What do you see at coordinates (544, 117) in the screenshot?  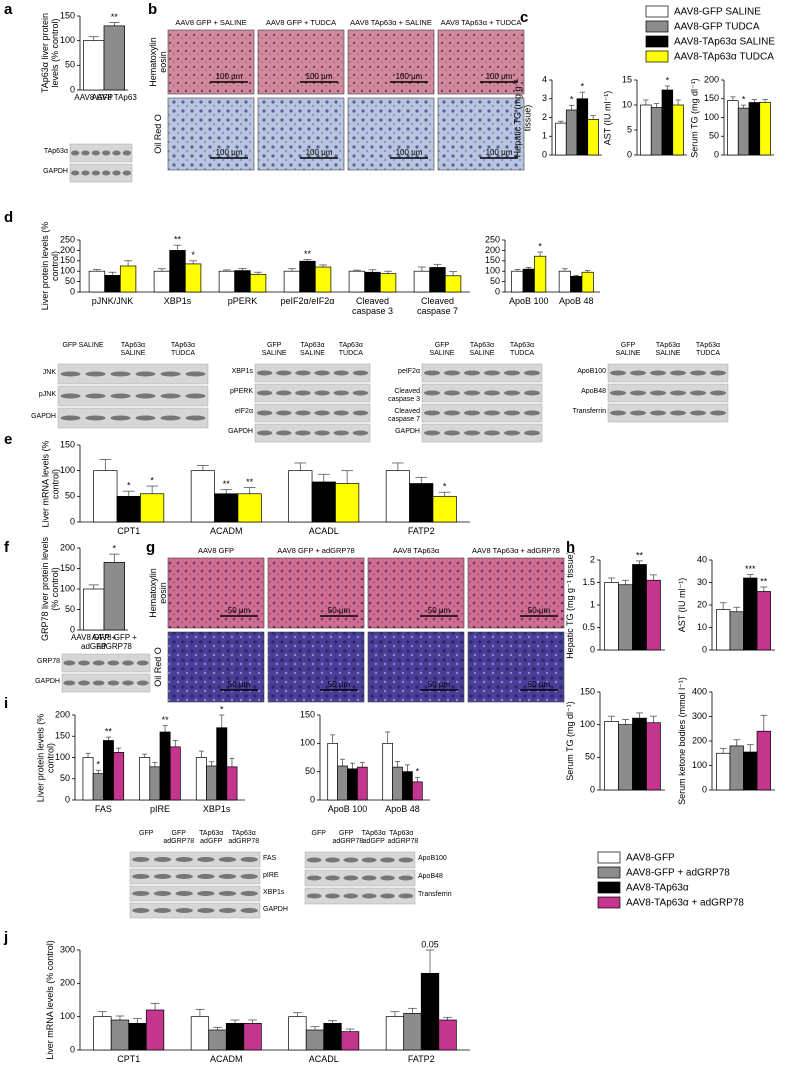 I see `y-tick-label: 2` at bounding box center [544, 117].